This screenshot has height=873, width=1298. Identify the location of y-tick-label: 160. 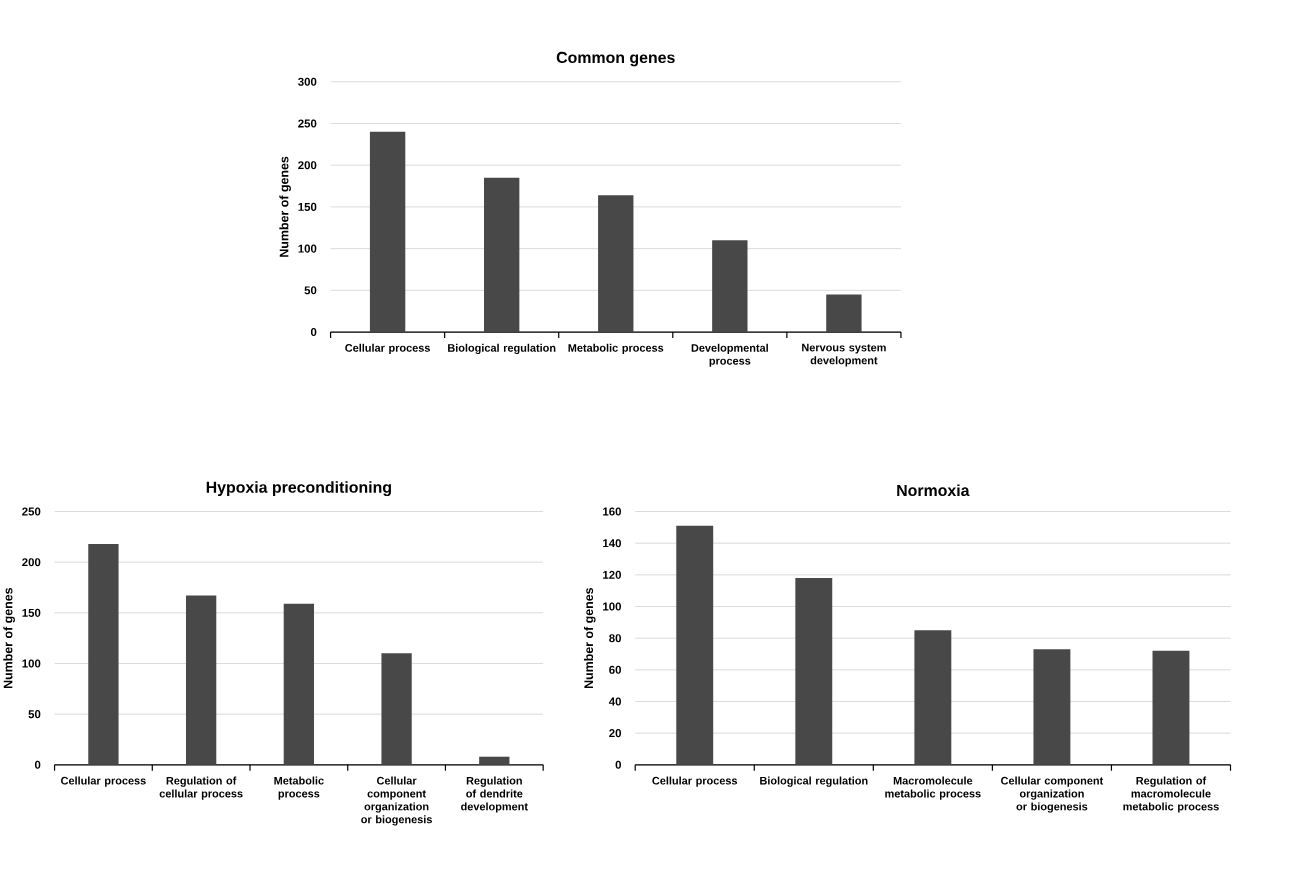
(612, 511).